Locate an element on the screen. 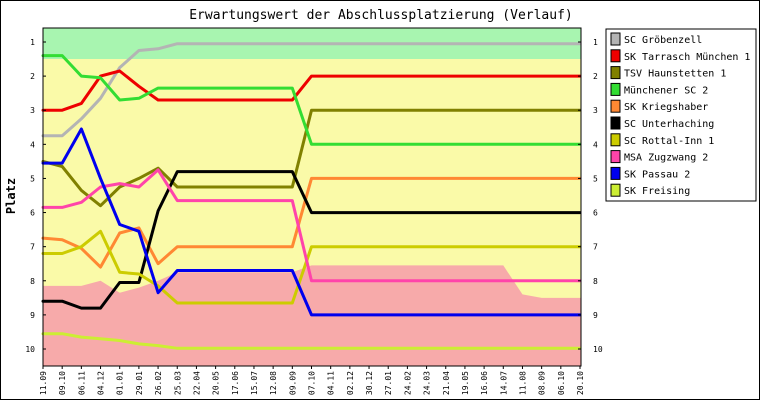 The image size is (760, 400). y-tick-label-right: 6 is located at coordinates (595, 213).